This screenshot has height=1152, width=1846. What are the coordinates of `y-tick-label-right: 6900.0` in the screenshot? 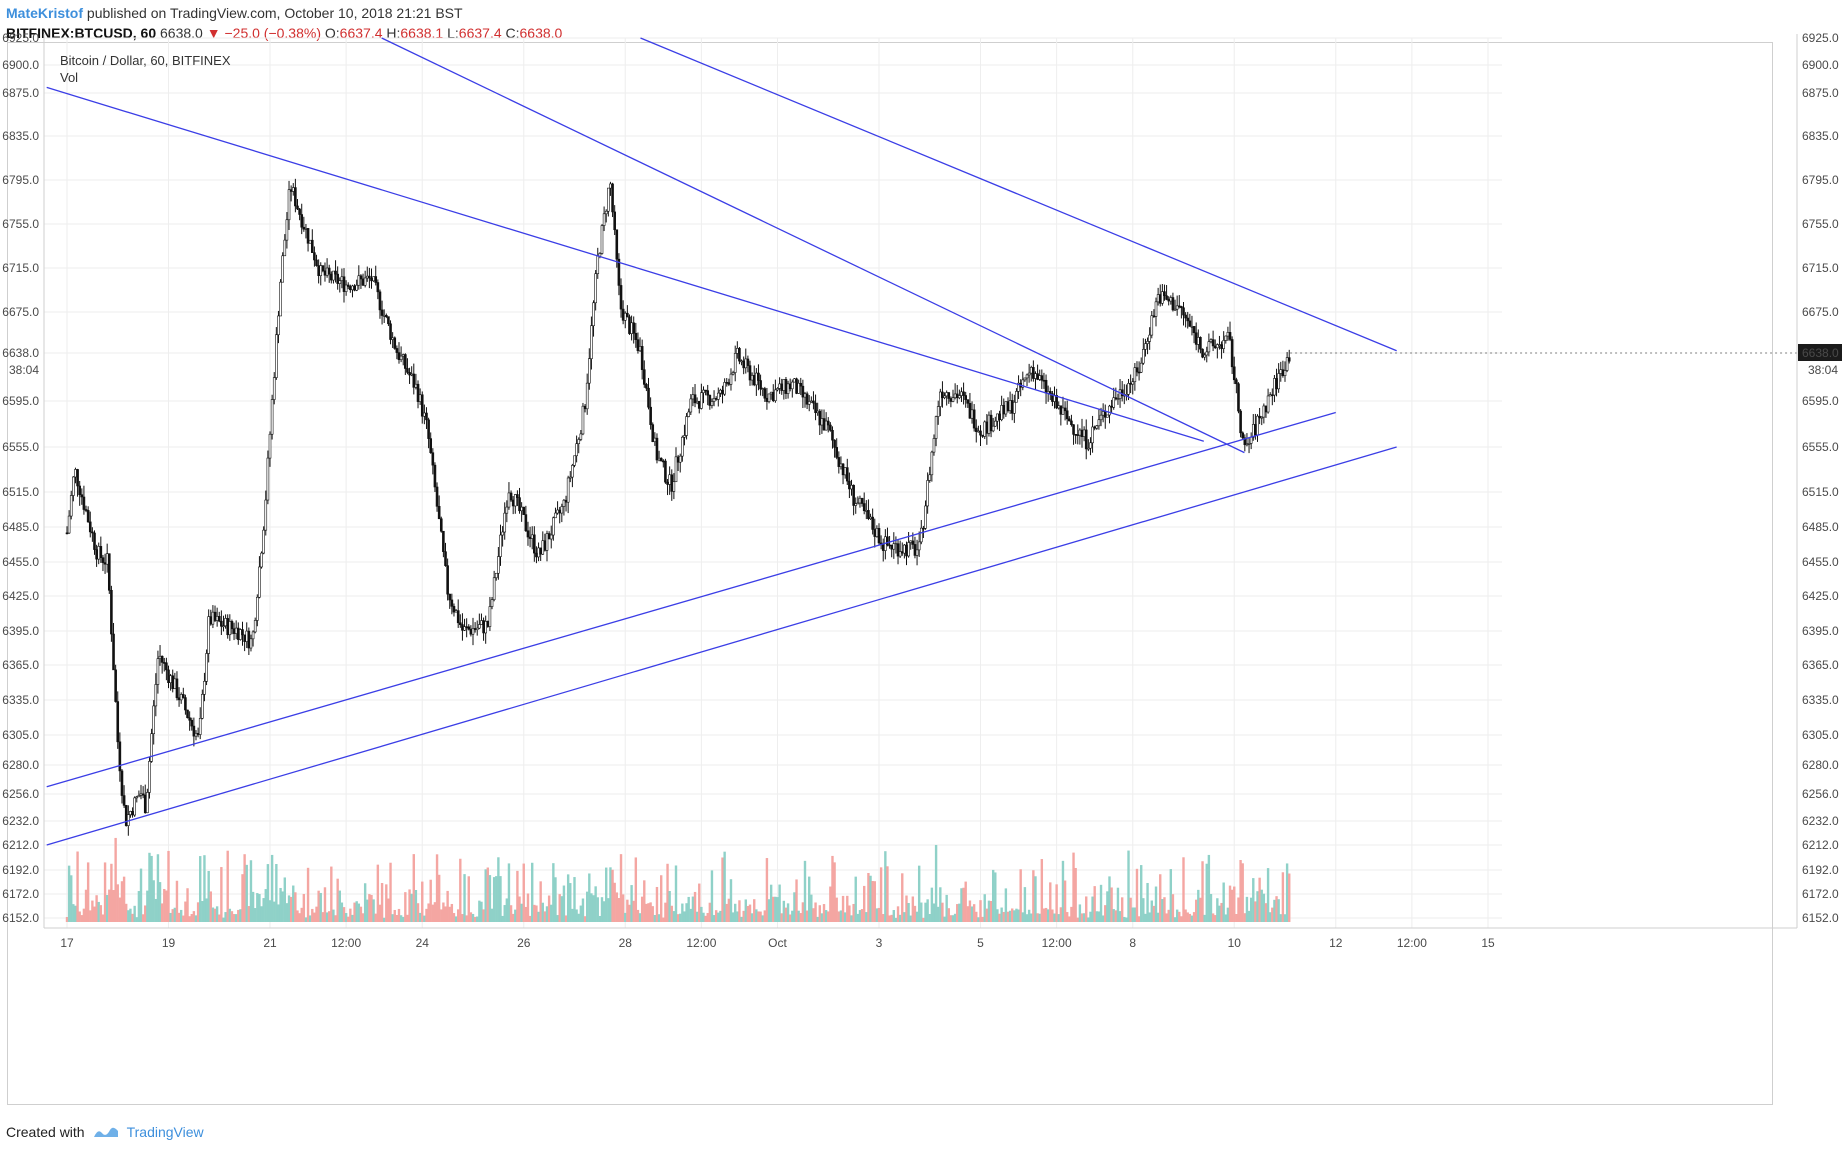 It's located at (1820, 65).